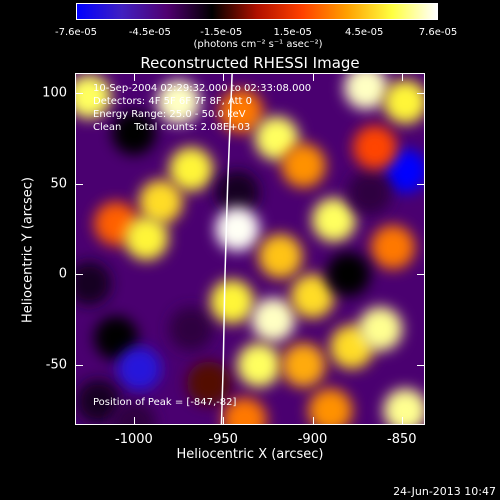 The height and width of the screenshot is (500, 500). I want to click on chart-title: Reconstructed RHESSI Image, so click(250, 63).